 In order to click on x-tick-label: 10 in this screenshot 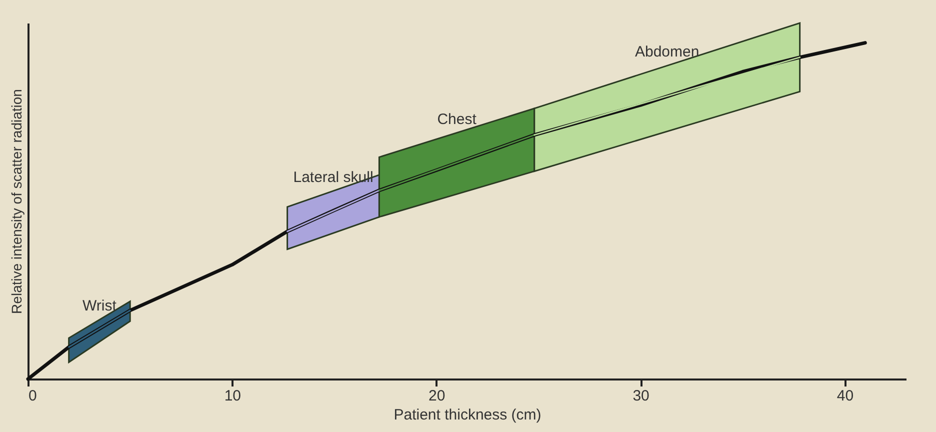, I will do `click(233, 396)`.